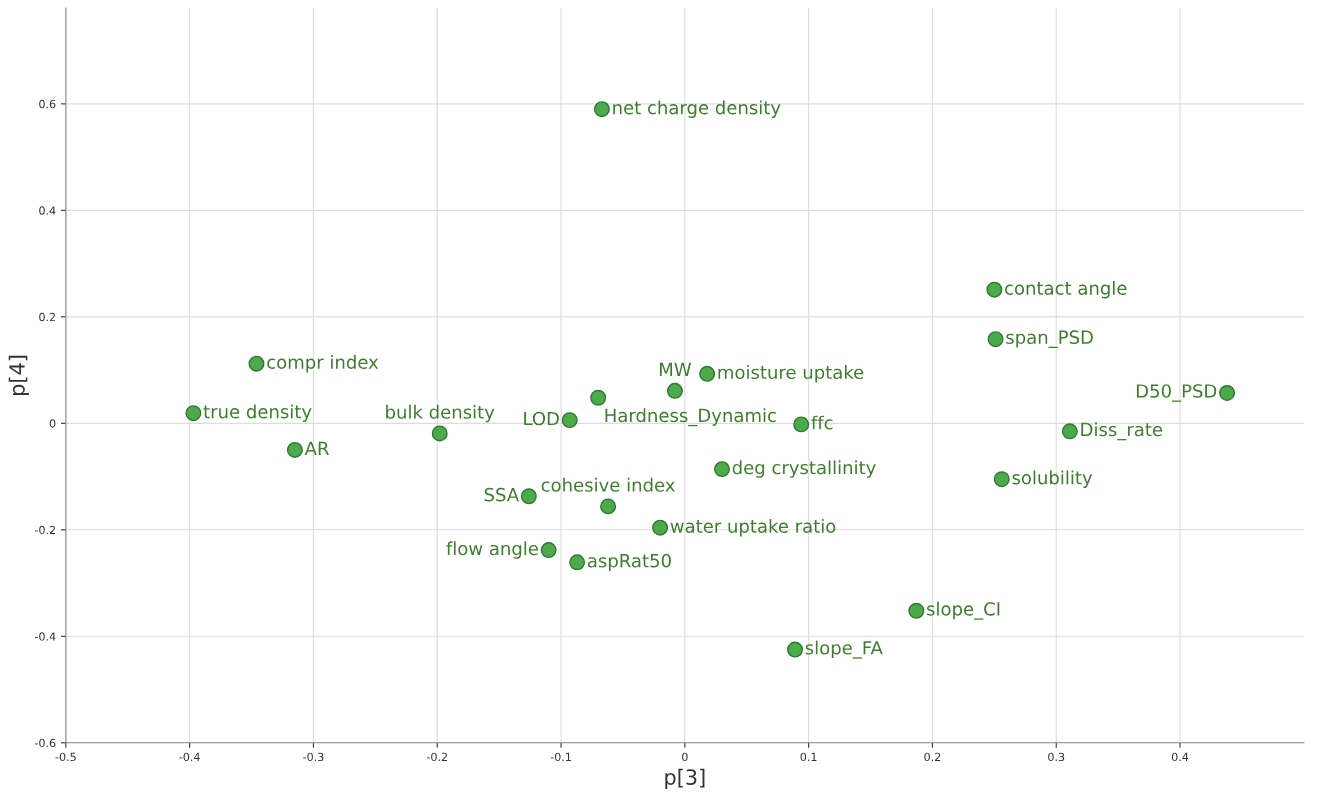 The width and height of the screenshot is (1317, 803). What do you see at coordinates (1176, 393) in the screenshot?
I see `annotation: D50_PSD` at bounding box center [1176, 393].